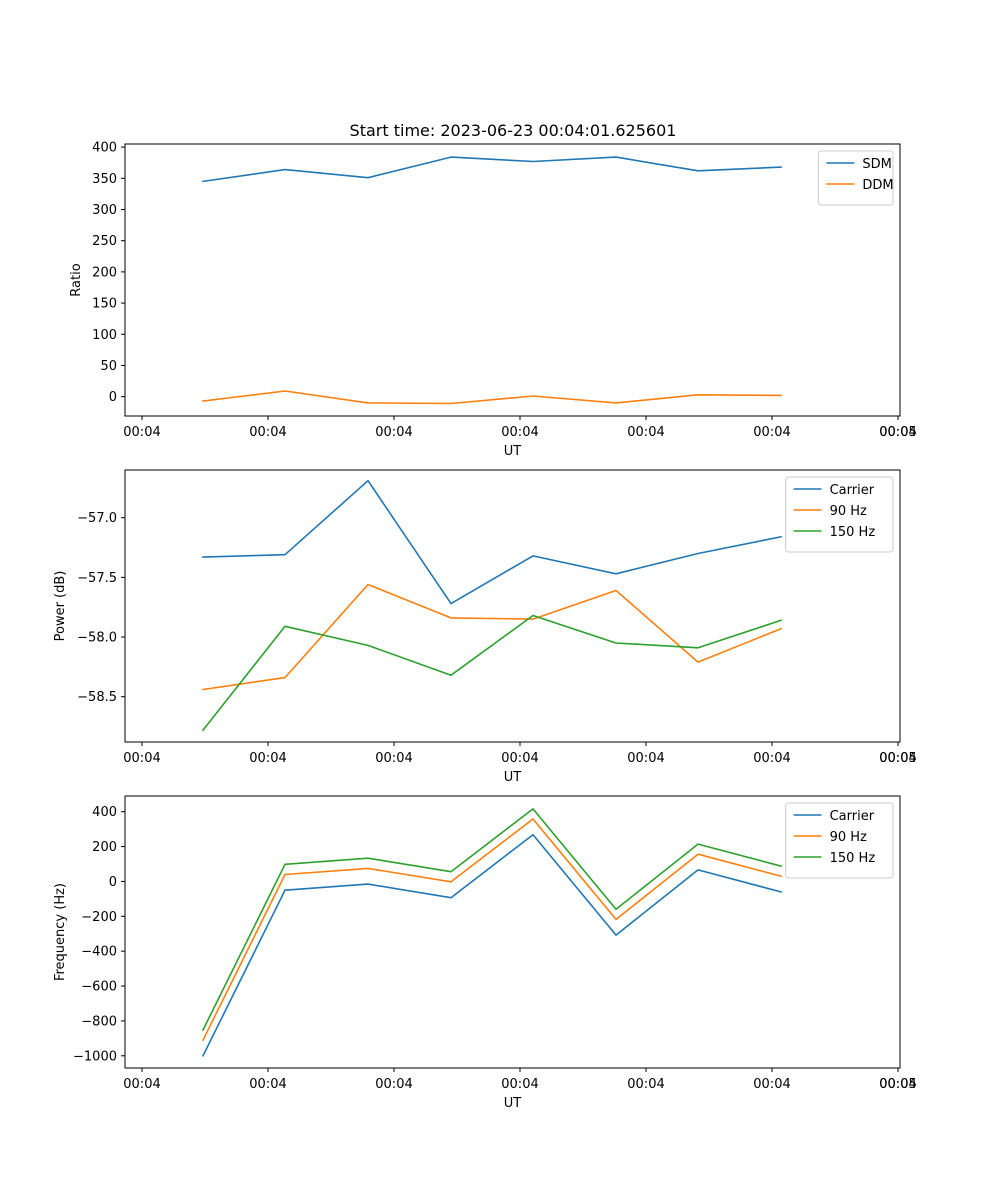  I want to click on y-tick-label: 250, so click(104, 241).